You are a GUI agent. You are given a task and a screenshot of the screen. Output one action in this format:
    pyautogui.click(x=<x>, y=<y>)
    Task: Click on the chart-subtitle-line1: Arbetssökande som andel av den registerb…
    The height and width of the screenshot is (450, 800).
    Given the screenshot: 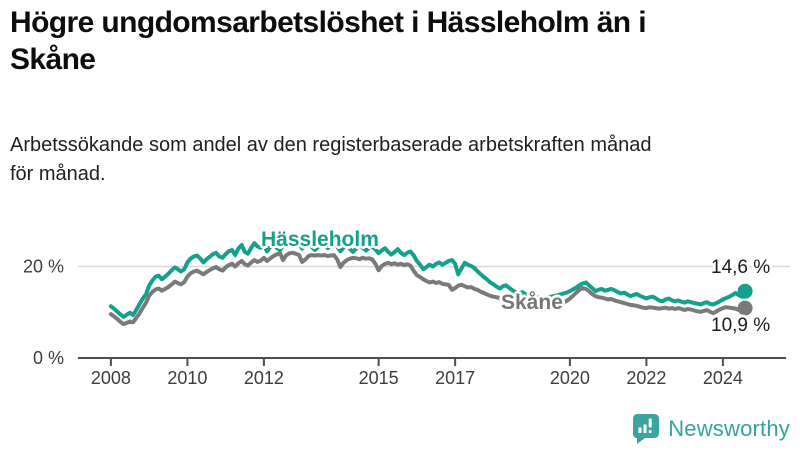 What is the action you would take?
    pyautogui.click(x=331, y=145)
    